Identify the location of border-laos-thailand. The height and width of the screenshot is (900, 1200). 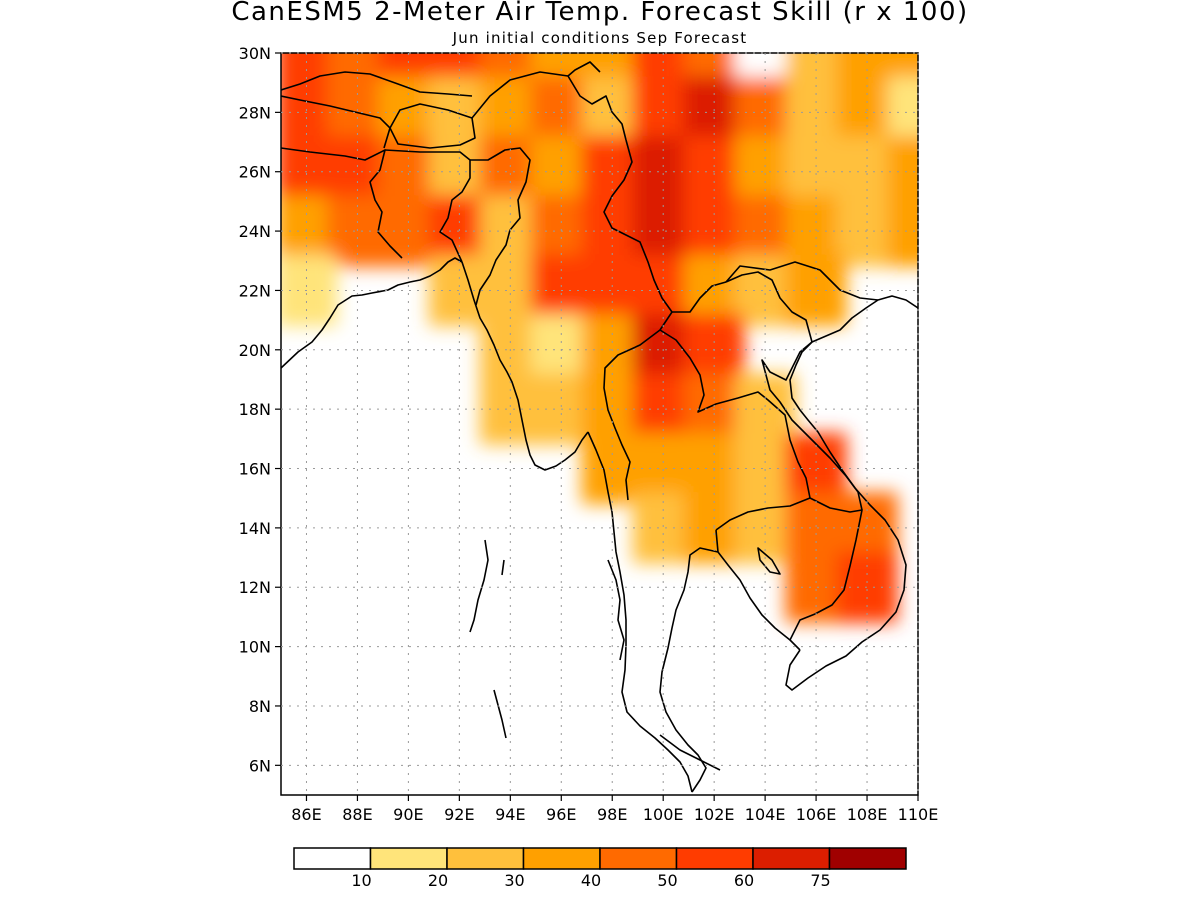
(735, 414).